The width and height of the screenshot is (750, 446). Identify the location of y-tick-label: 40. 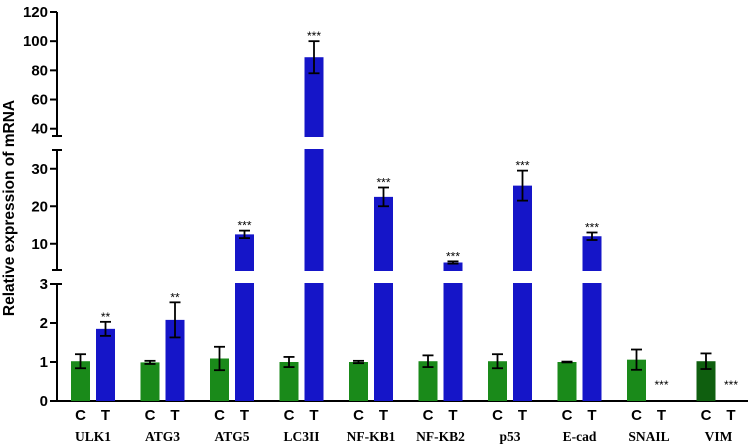
(39, 129).